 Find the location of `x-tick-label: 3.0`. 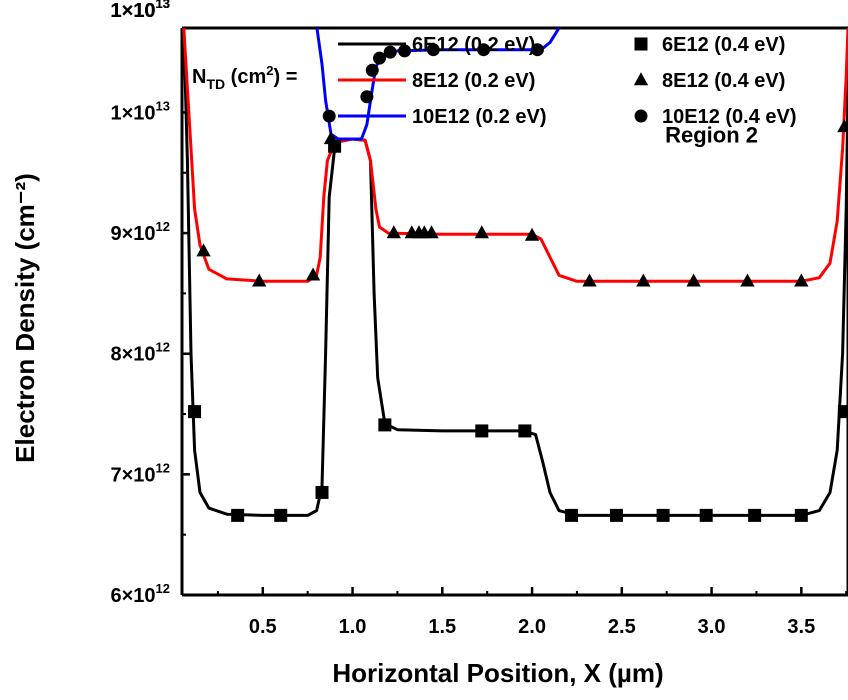

x-tick-label: 3.0 is located at coordinates (712, 627).